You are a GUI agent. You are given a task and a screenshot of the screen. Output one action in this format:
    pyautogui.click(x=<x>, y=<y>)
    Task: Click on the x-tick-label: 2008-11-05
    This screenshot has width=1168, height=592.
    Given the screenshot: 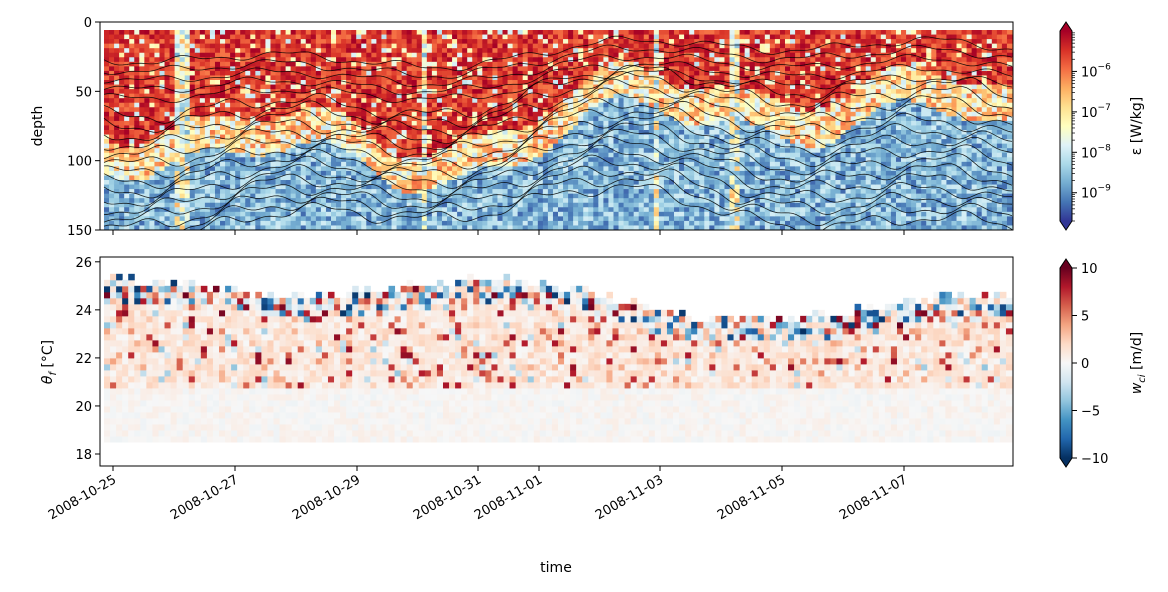 What is the action you would take?
    pyautogui.click(x=751, y=497)
    